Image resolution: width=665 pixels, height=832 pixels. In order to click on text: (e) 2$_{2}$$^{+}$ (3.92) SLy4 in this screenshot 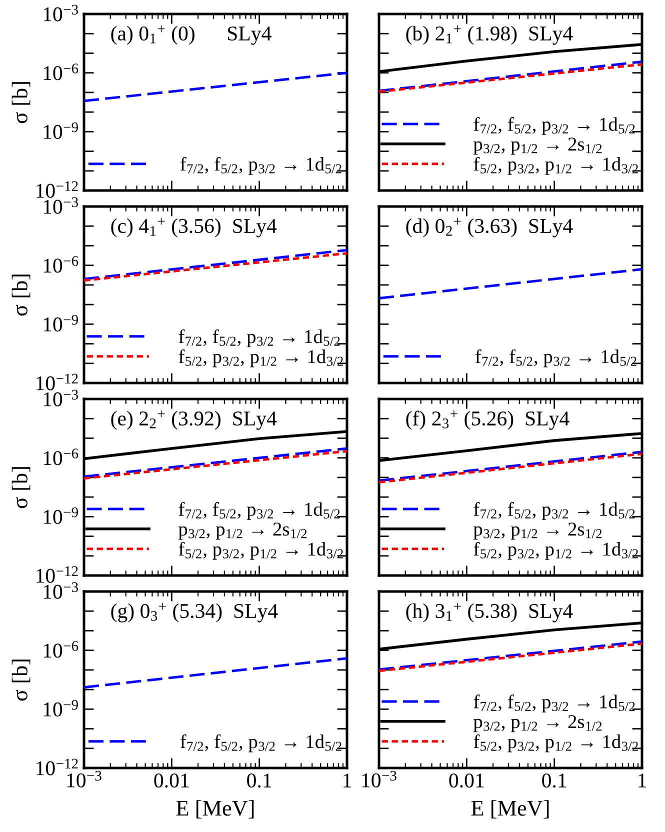, I will do `click(194, 420)`.